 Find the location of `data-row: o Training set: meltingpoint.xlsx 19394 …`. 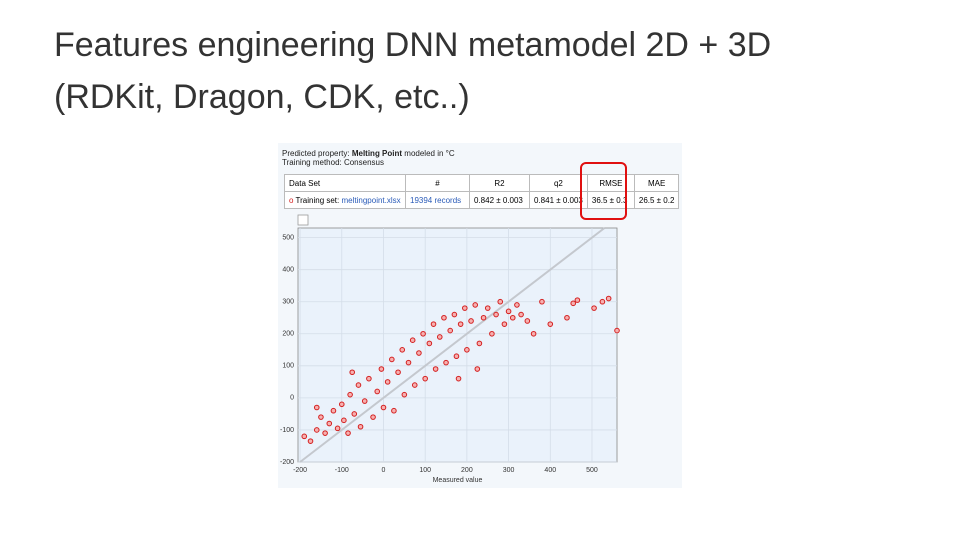

data-row: o Training set: meltingpoint.xlsx 19394 … is located at coordinates (482, 200).